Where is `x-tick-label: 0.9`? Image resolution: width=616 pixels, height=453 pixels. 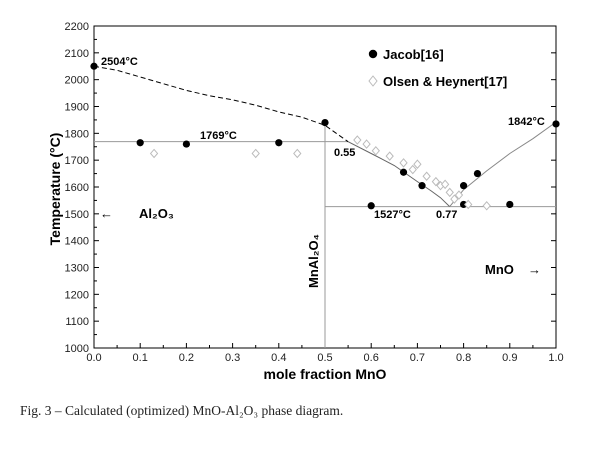
x-tick-label: 0.9 is located at coordinates (509, 358).